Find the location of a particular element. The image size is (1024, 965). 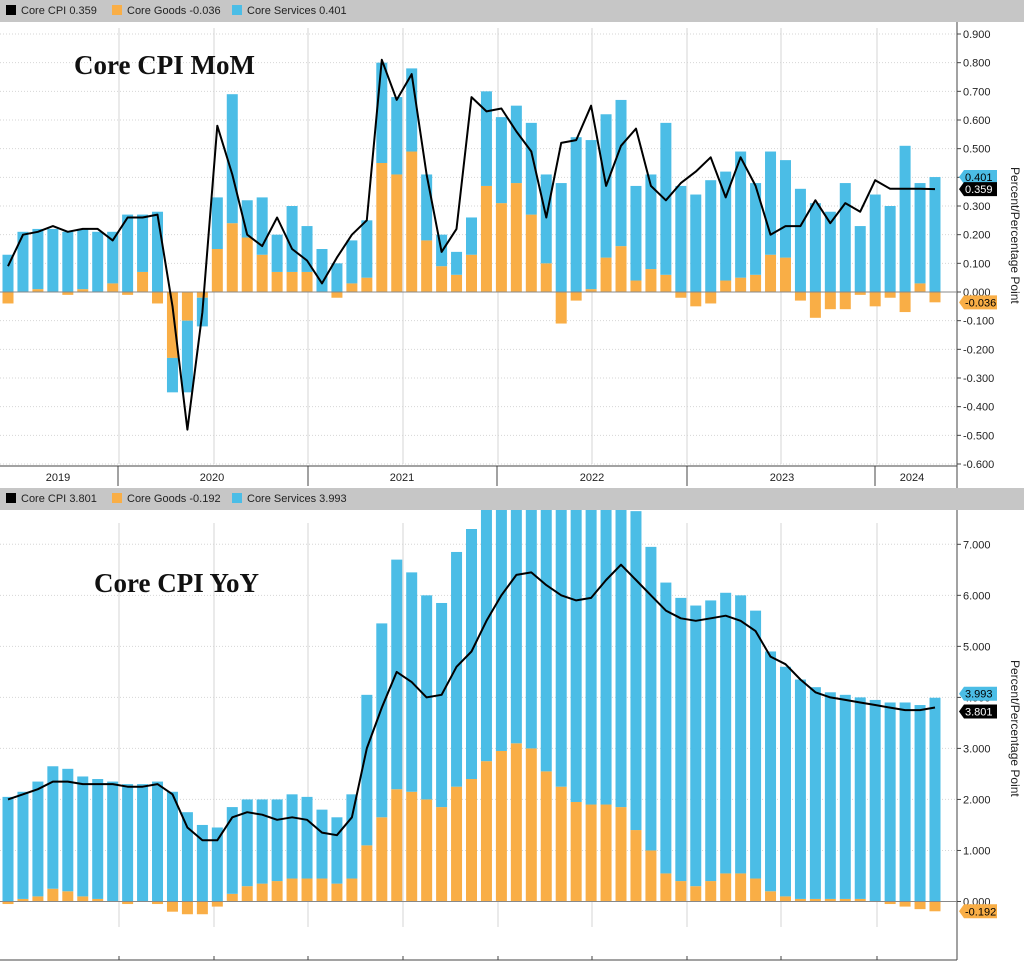

last-value-core-cpi-tag is located at coordinates (978, 711).